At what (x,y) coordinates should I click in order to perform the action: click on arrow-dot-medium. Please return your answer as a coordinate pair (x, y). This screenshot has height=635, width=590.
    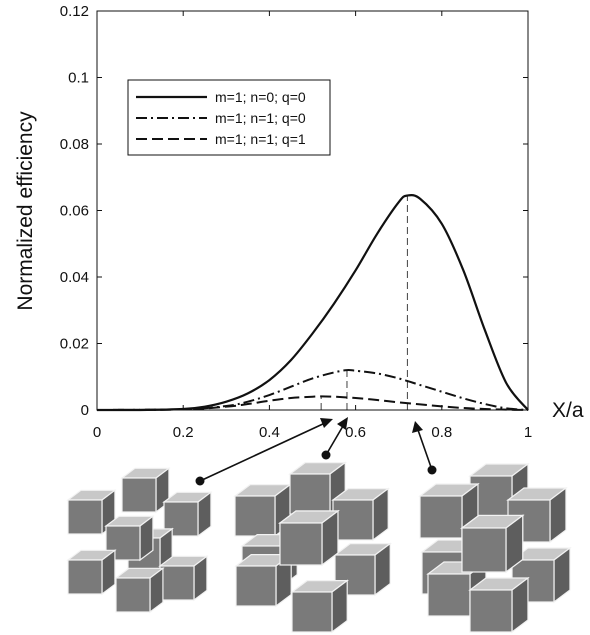
    Looking at the image, I should click on (326, 455).